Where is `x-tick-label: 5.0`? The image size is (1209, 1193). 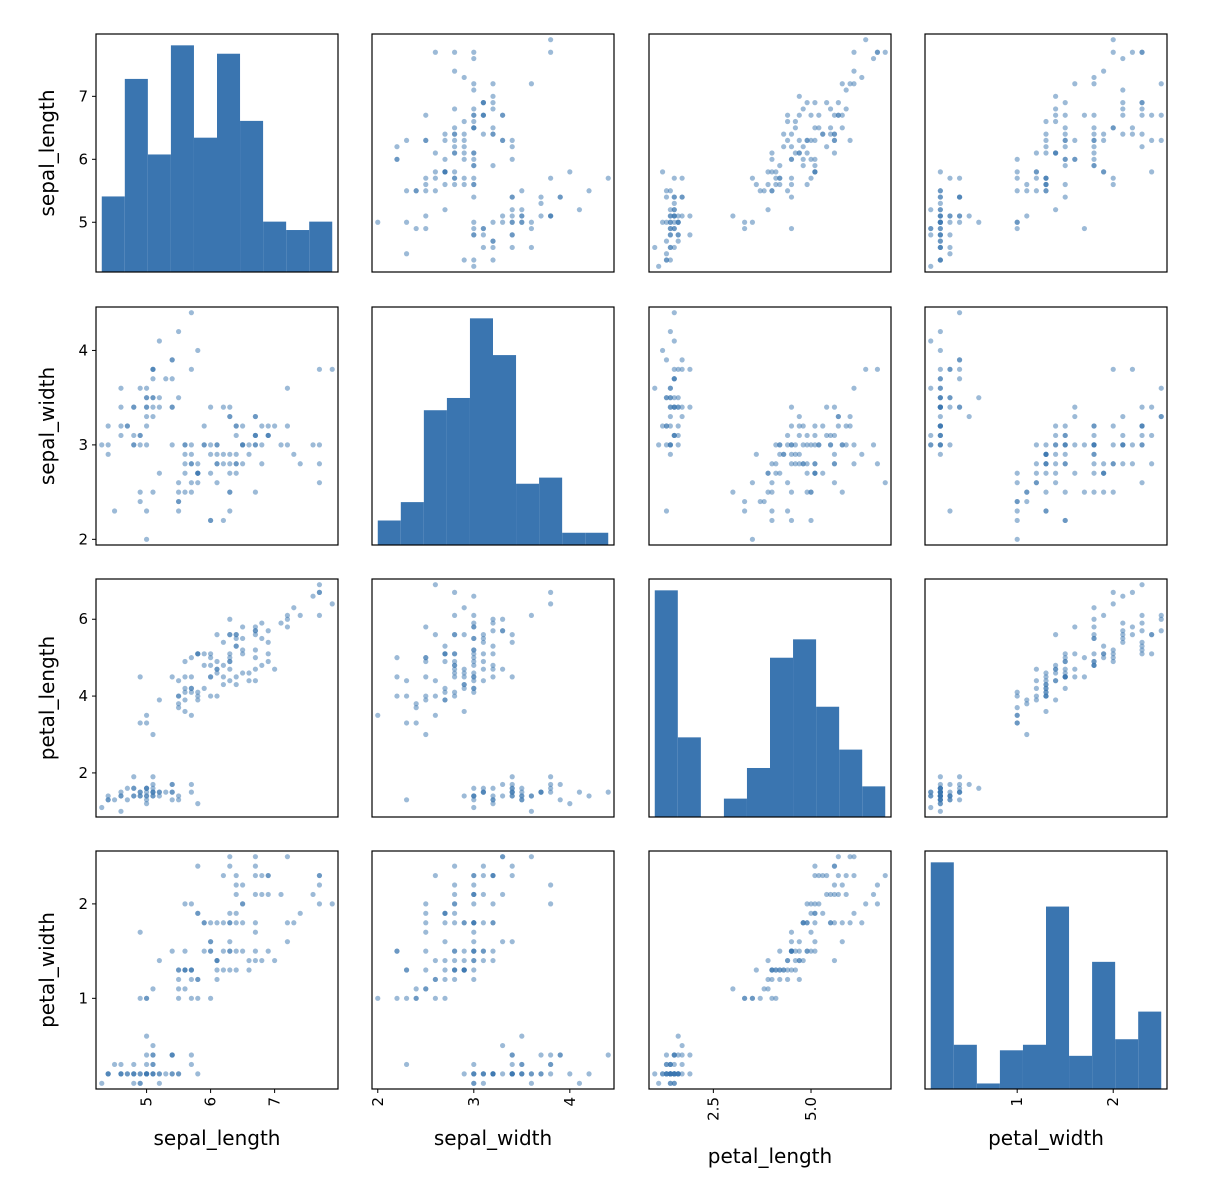
x-tick-label: 5.0 is located at coordinates (811, 1109).